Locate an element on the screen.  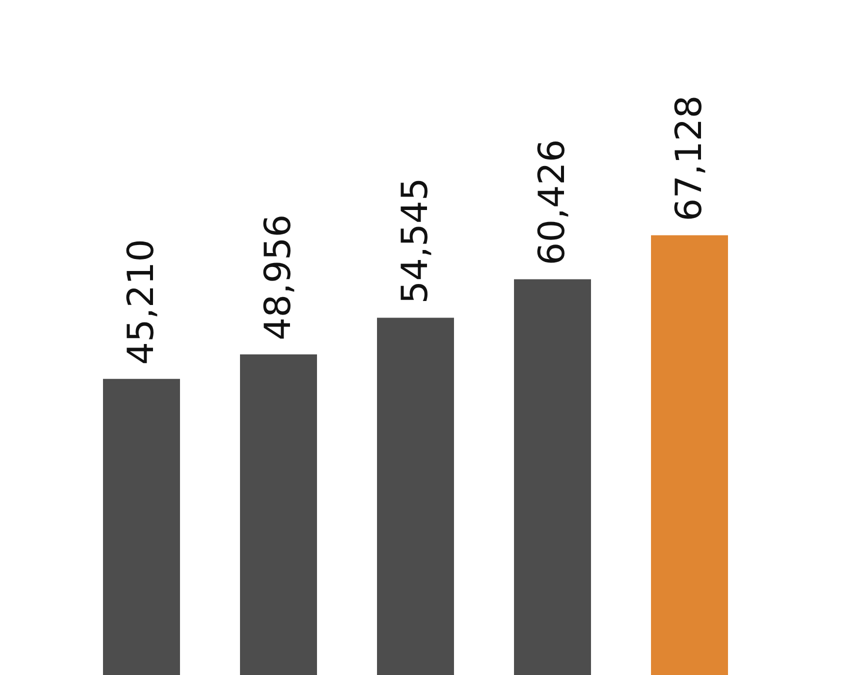
data-label: 60,426 is located at coordinates (552, 202).